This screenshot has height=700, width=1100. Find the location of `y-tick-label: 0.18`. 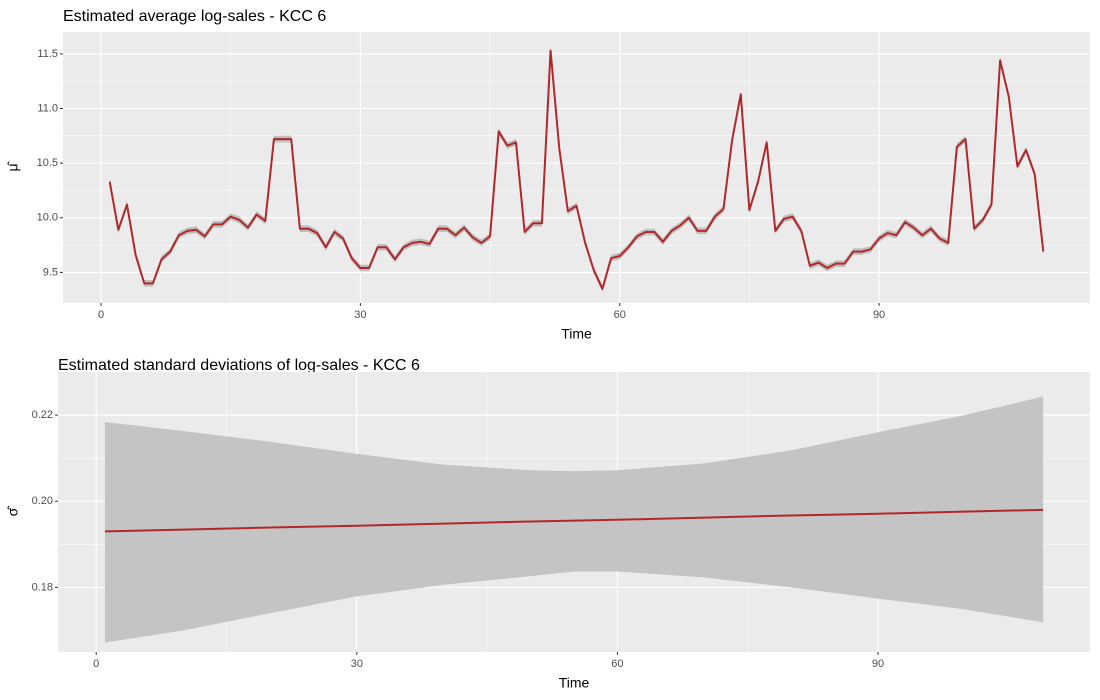

y-tick-label: 0.18 is located at coordinates (42, 587).